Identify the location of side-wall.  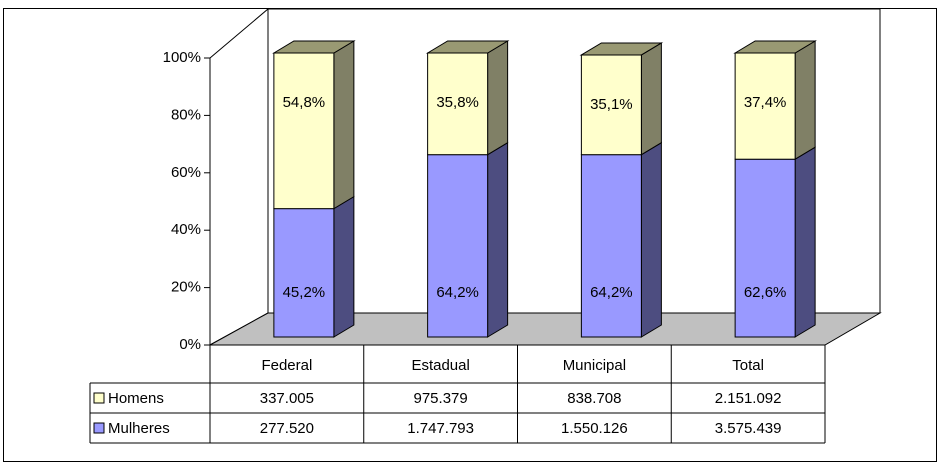
(239, 176).